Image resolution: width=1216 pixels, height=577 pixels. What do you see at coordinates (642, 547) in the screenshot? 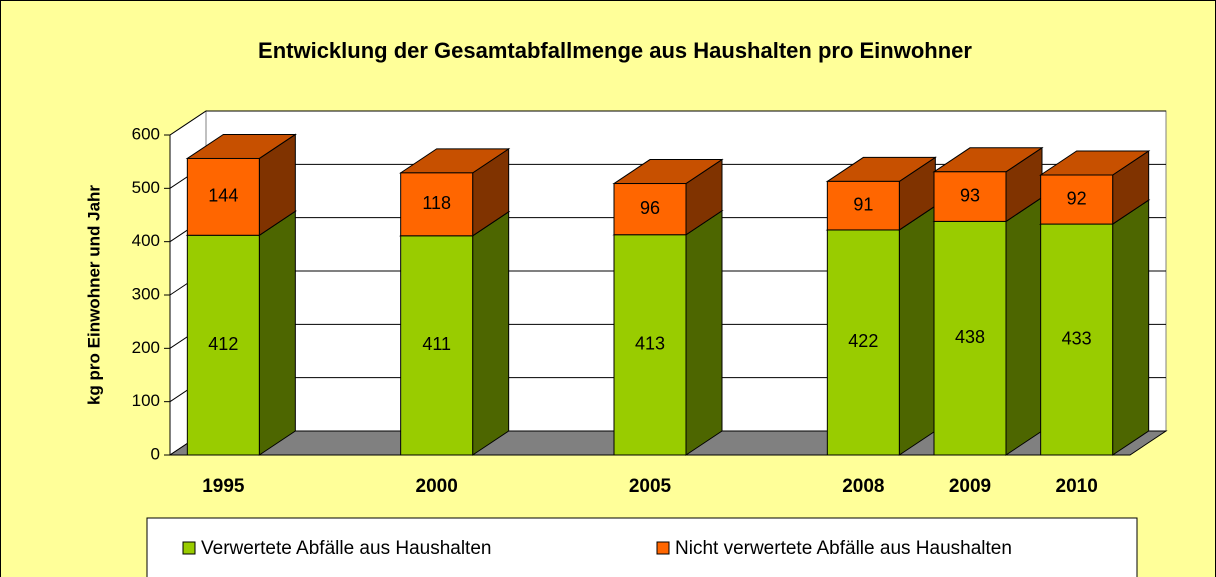
I see `legend` at bounding box center [642, 547].